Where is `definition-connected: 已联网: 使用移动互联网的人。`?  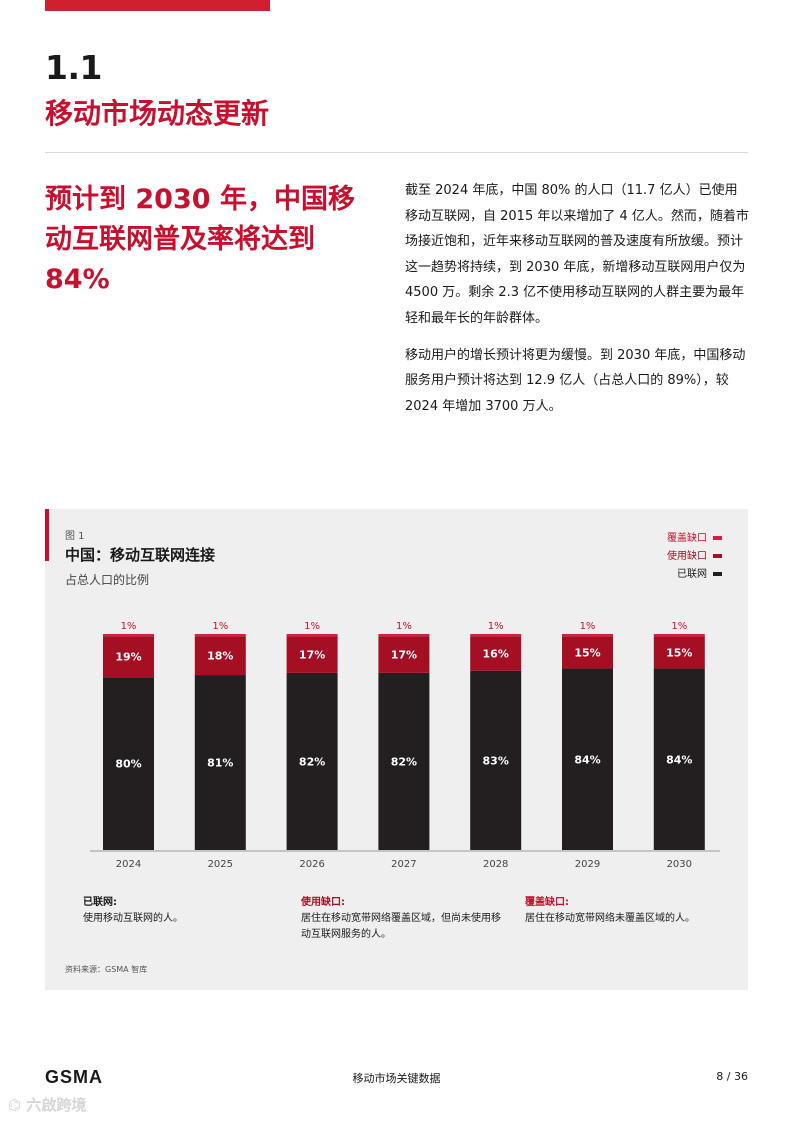
definition-connected: 已联网: 使用移动互联网的人。 is located at coordinates (183, 911).